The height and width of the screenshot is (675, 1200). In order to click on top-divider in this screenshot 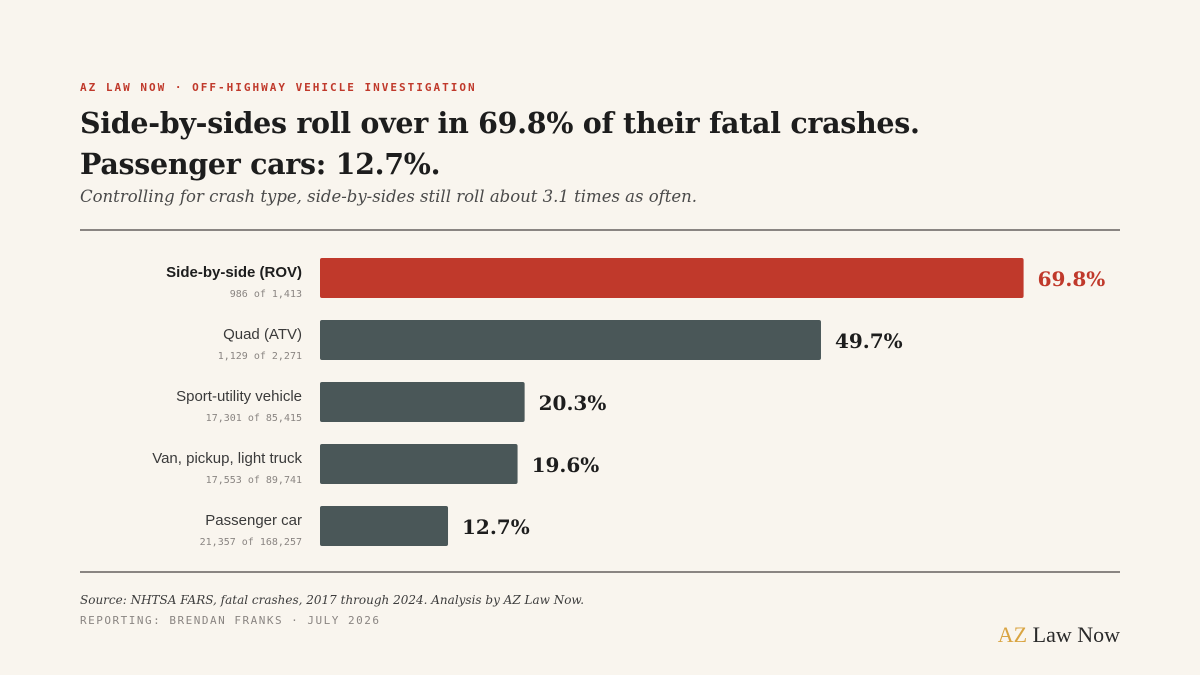, I will do `click(600, 230)`.